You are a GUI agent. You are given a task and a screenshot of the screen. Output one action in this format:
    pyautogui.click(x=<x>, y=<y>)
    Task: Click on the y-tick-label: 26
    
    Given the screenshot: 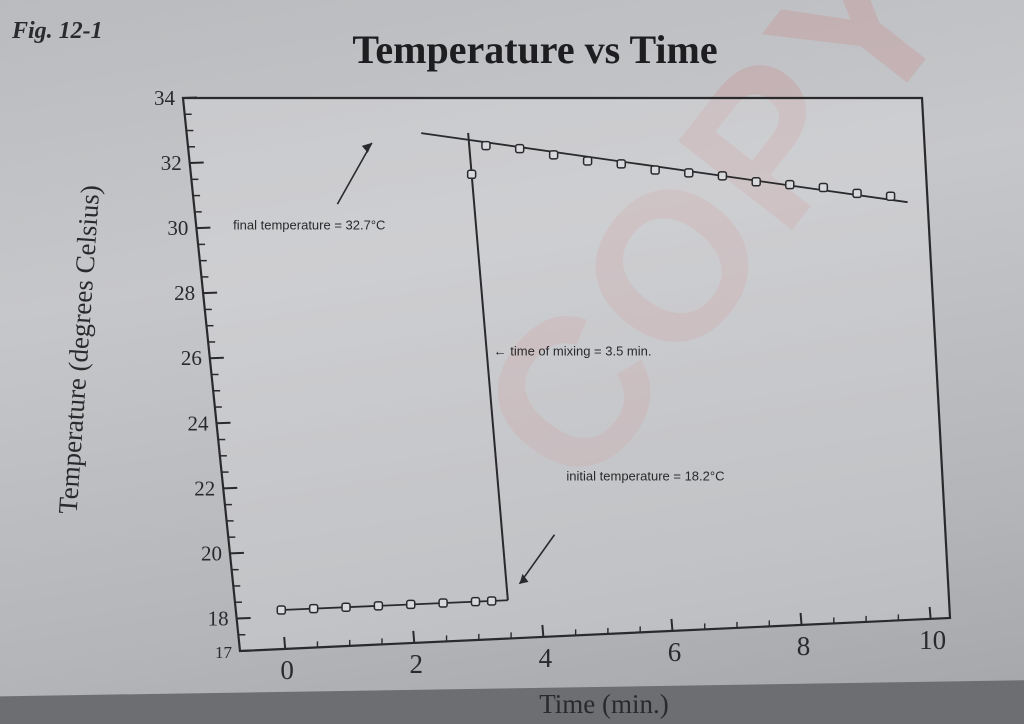 What is the action you would take?
    pyautogui.click(x=191, y=358)
    